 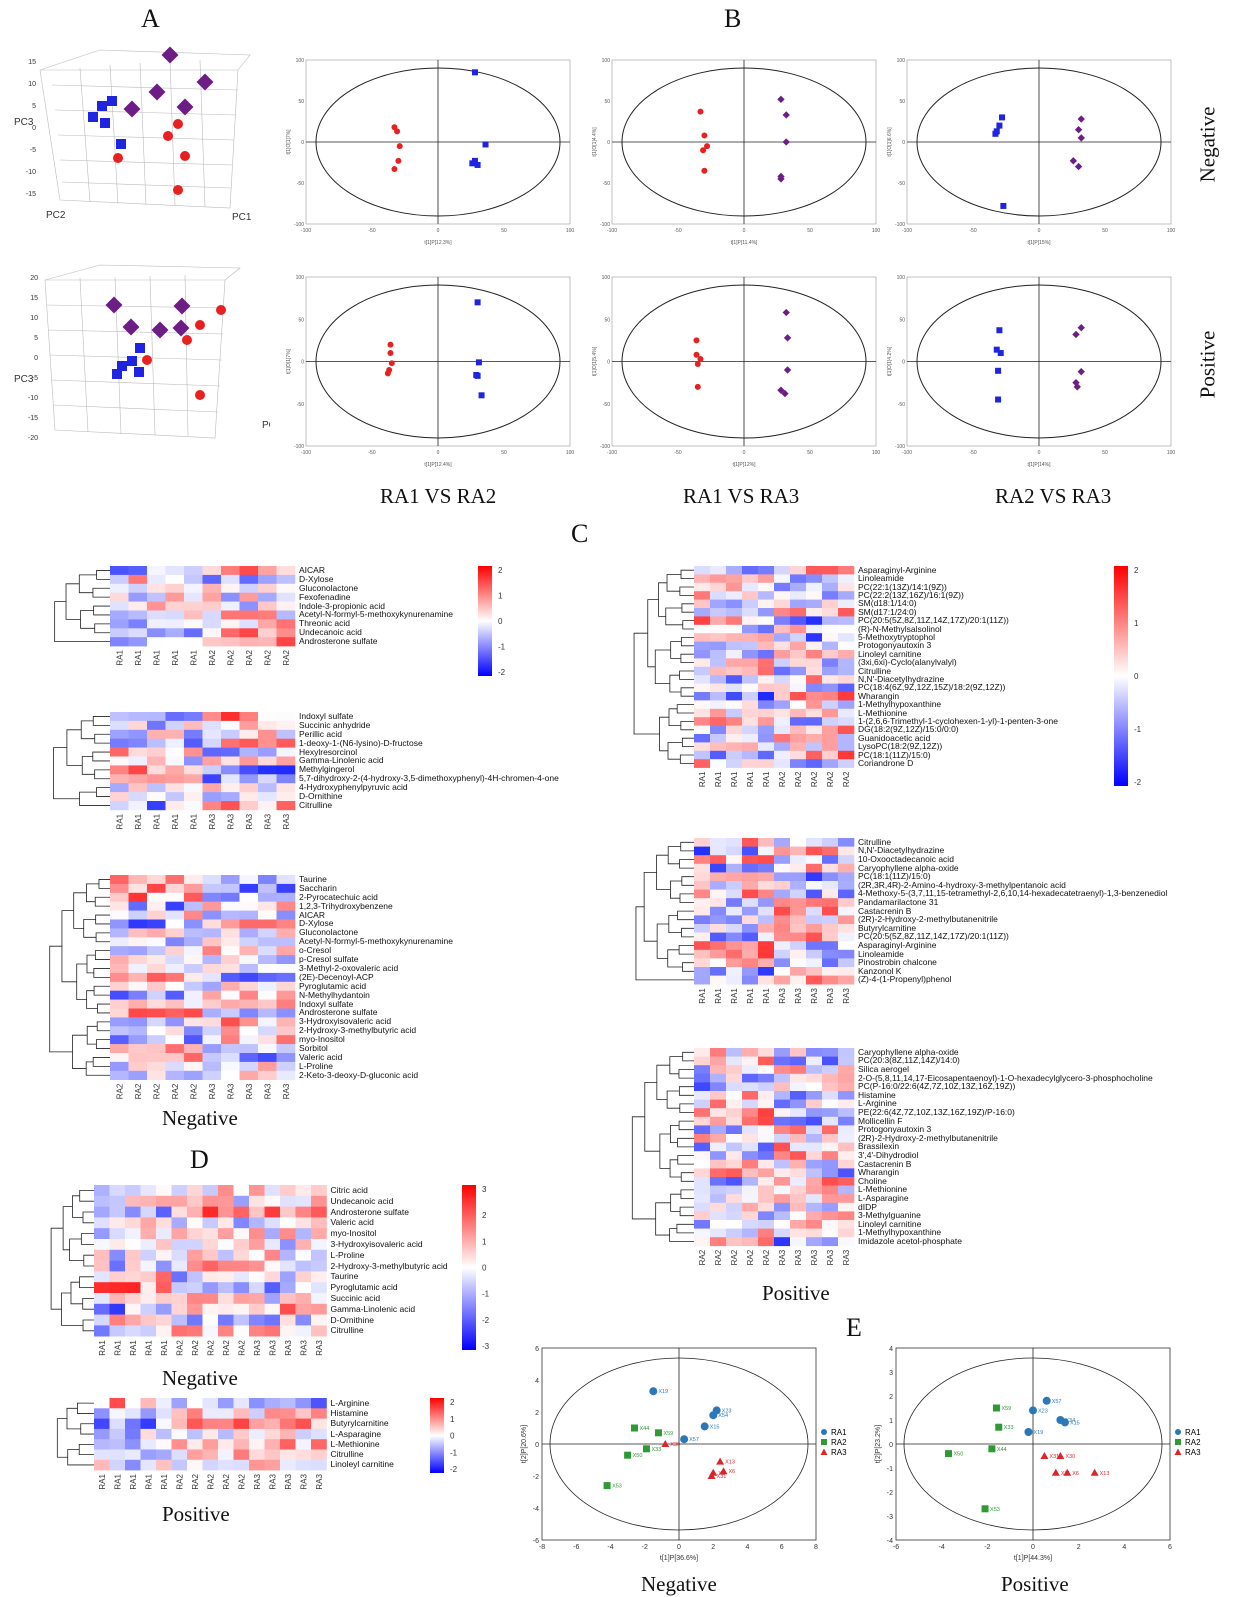 What do you see at coordinates (727, 1411) in the screenshot?
I see `point-label: X23` at bounding box center [727, 1411].